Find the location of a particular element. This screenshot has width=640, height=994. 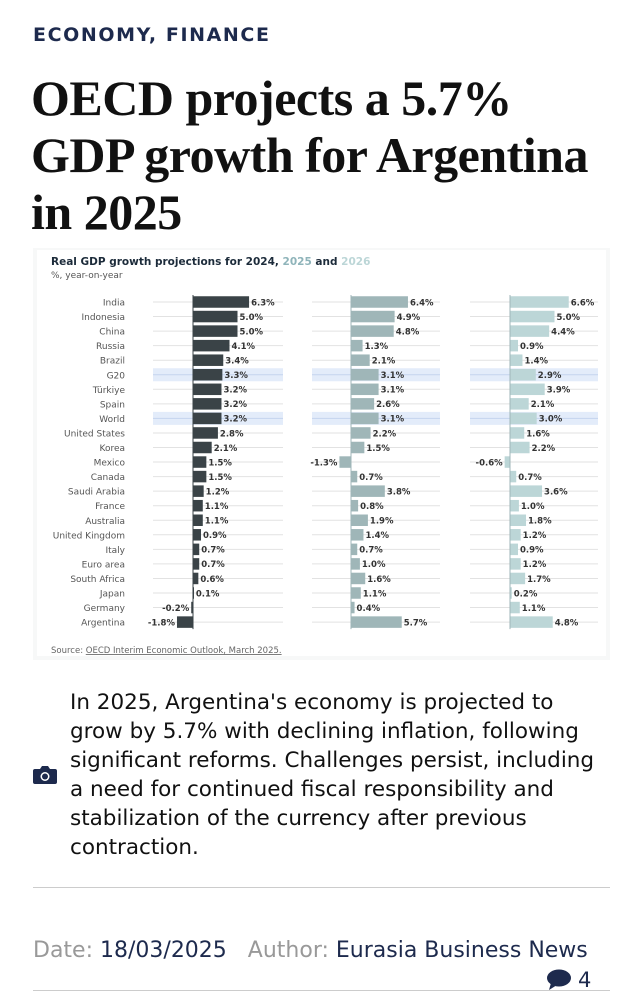

data-label: 0.1% is located at coordinates (208, 594).